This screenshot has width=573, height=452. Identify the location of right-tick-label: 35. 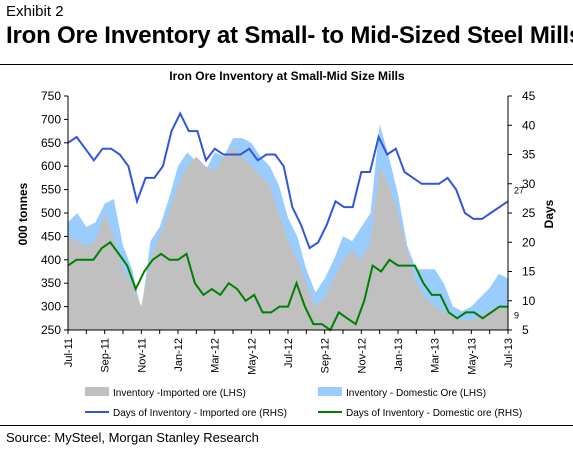
(529, 155).